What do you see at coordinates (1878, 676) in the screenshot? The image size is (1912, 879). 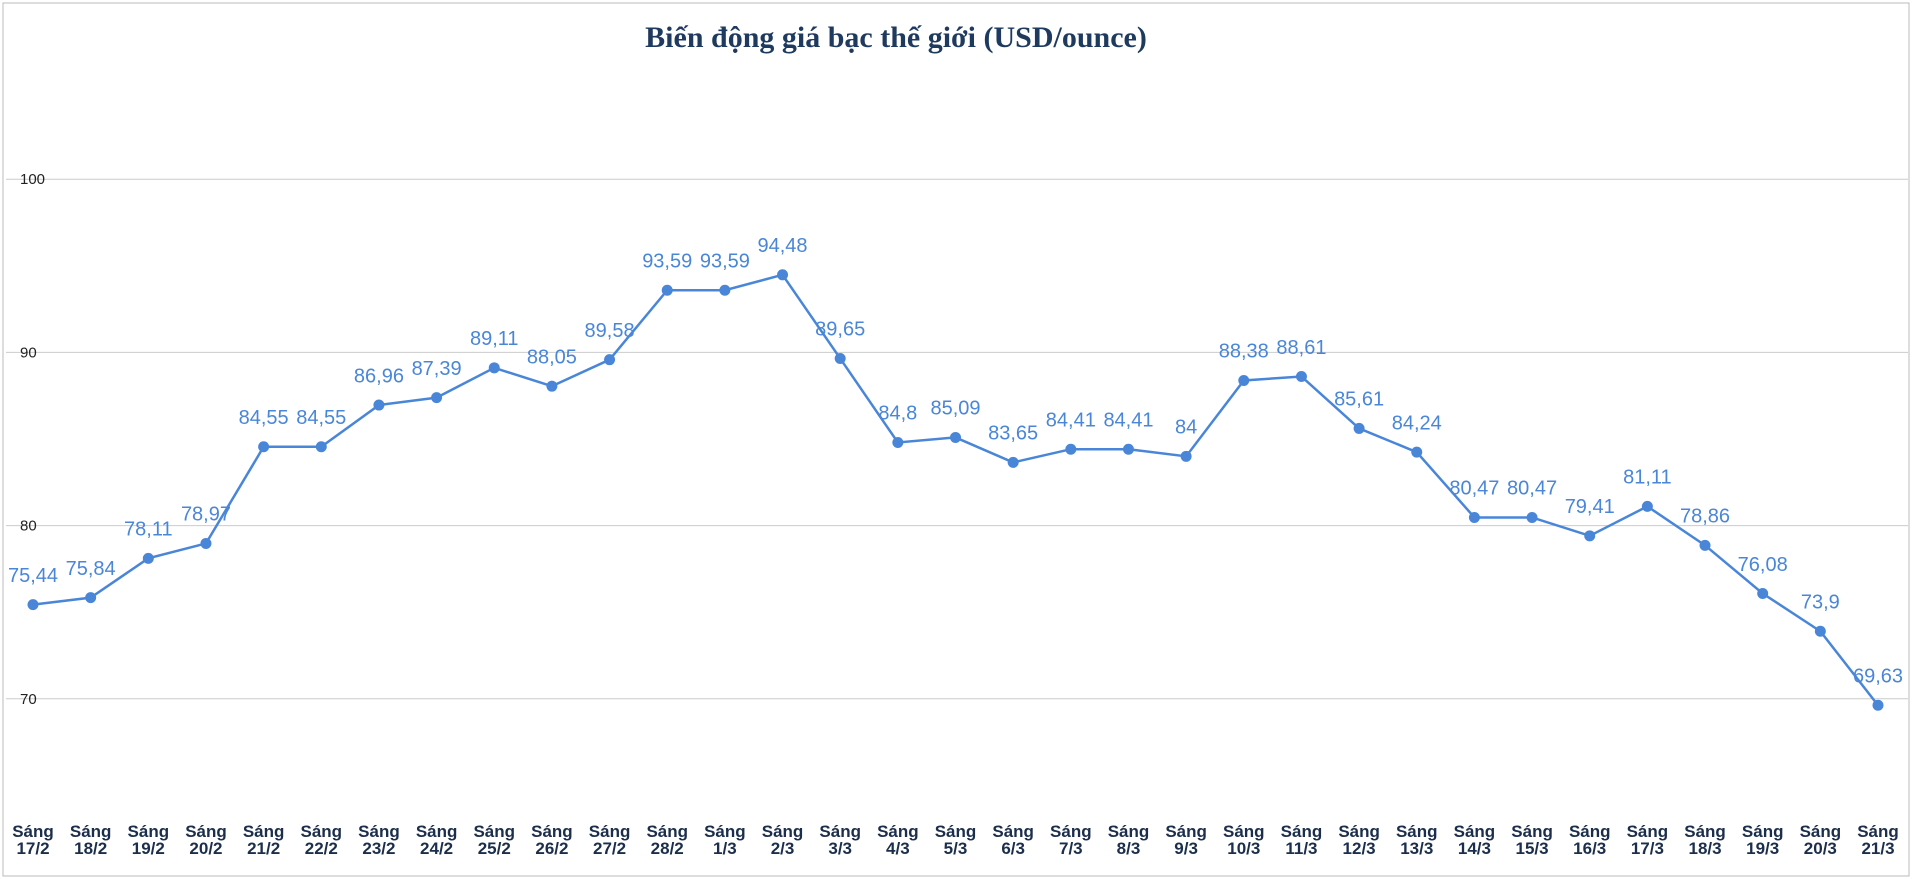 I see `data-label: 69,63` at bounding box center [1878, 676].